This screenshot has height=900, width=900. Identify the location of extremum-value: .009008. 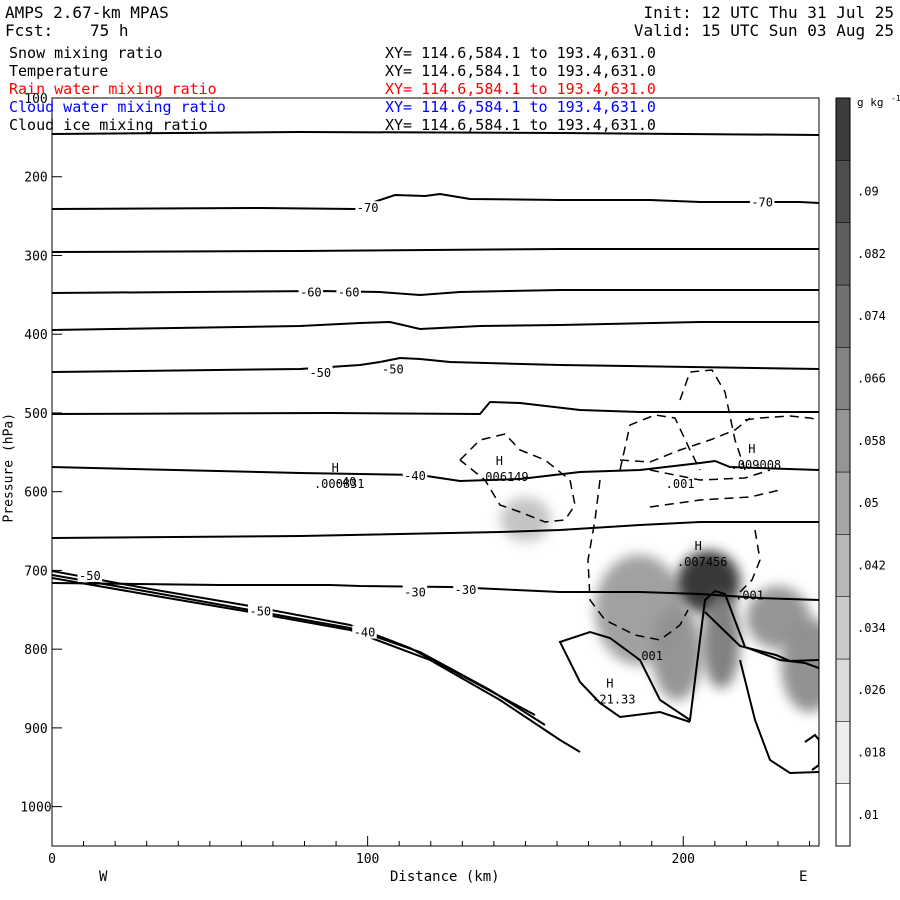
(756, 465).